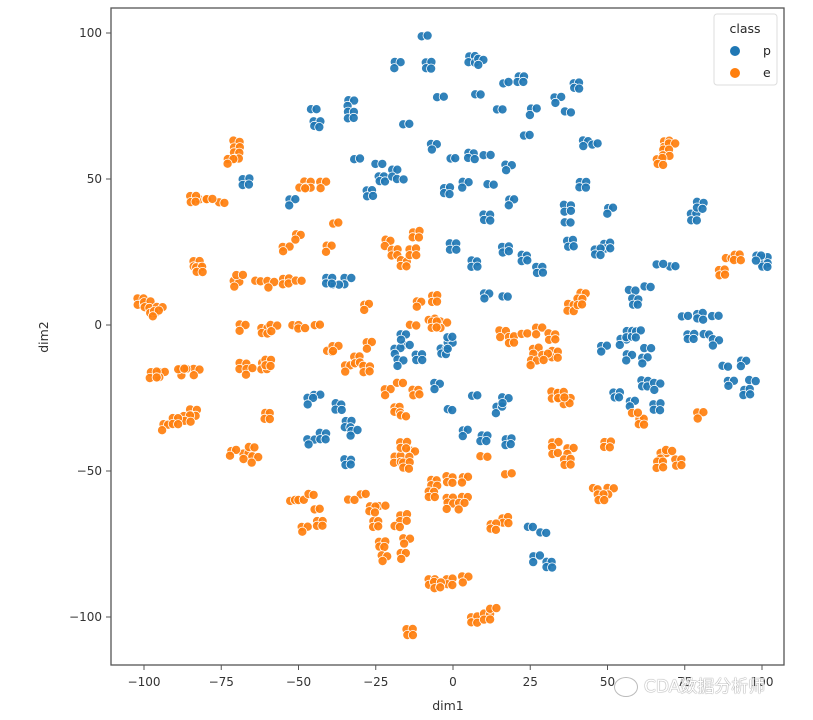 The height and width of the screenshot is (720, 813). I want to click on legend-label-e: e, so click(767, 72).